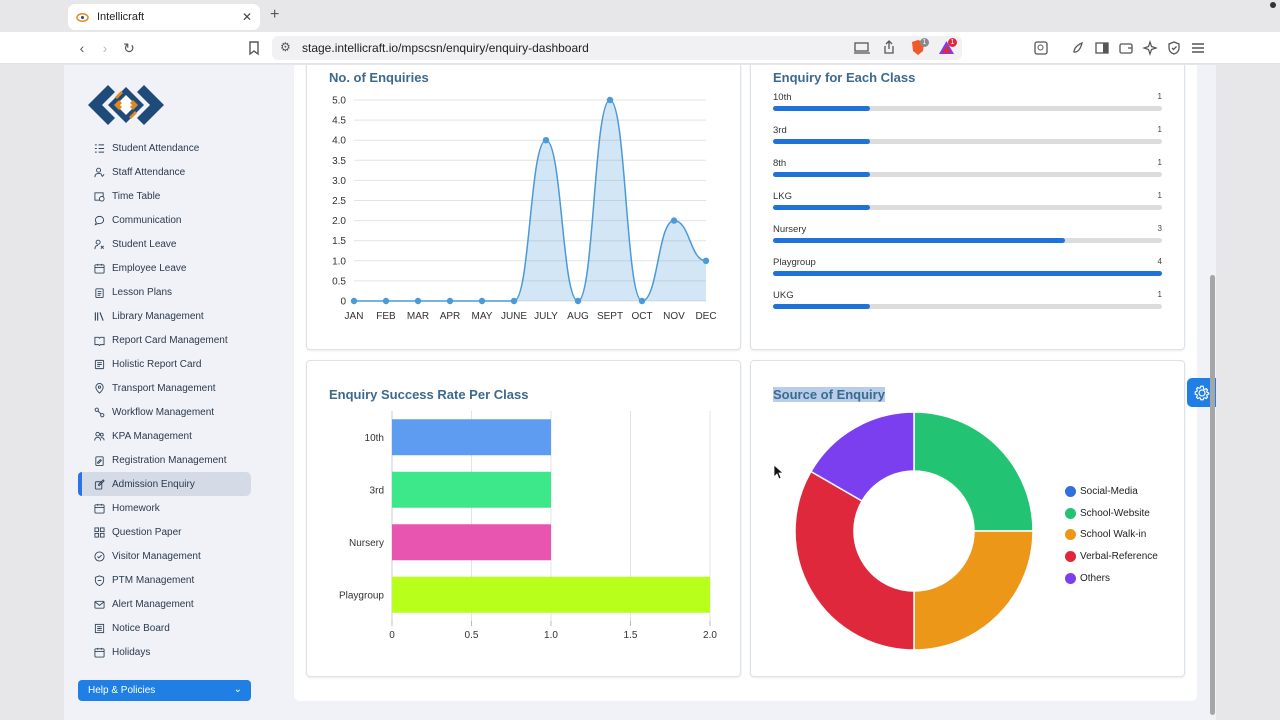  I want to click on vpn-shield-icon, so click(1174, 48).